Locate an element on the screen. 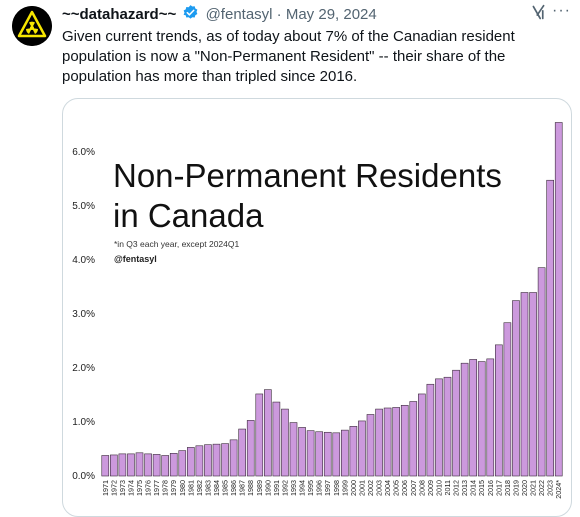 The height and width of the screenshot is (517, 580). x-tick-label: 1996 is located at coordinates (319, 488).